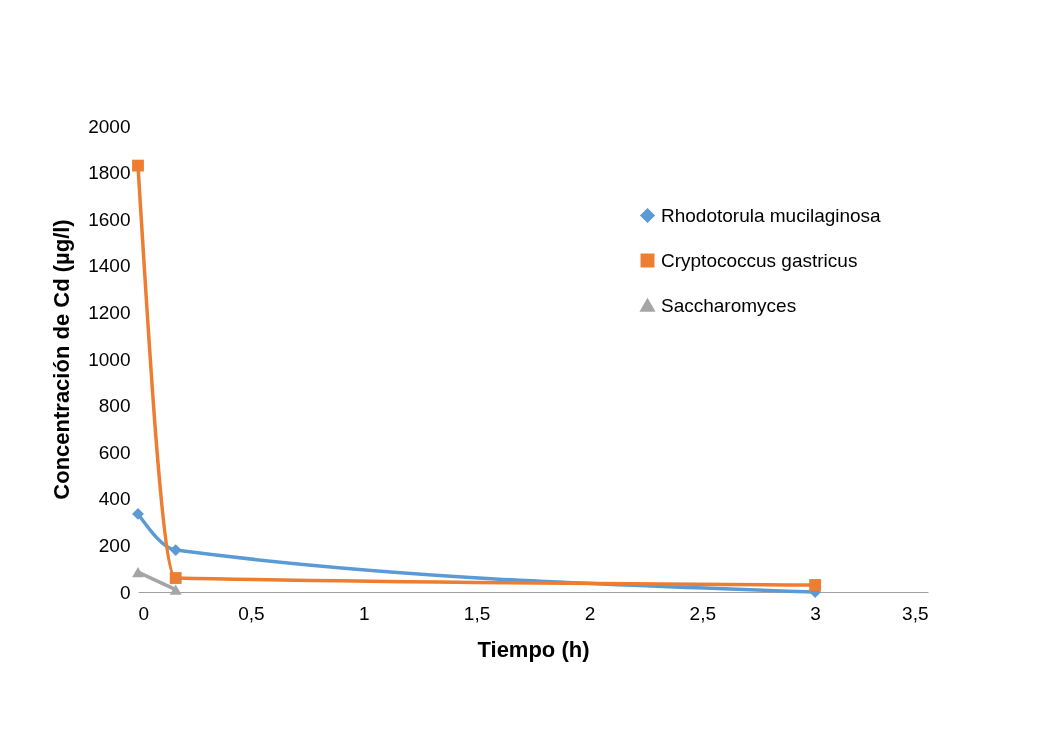  What do you see at coordinates (533, 649) in the screenshot?
I see `x-axis-title: Tiempo (h)` at bounding box center [533, 649].